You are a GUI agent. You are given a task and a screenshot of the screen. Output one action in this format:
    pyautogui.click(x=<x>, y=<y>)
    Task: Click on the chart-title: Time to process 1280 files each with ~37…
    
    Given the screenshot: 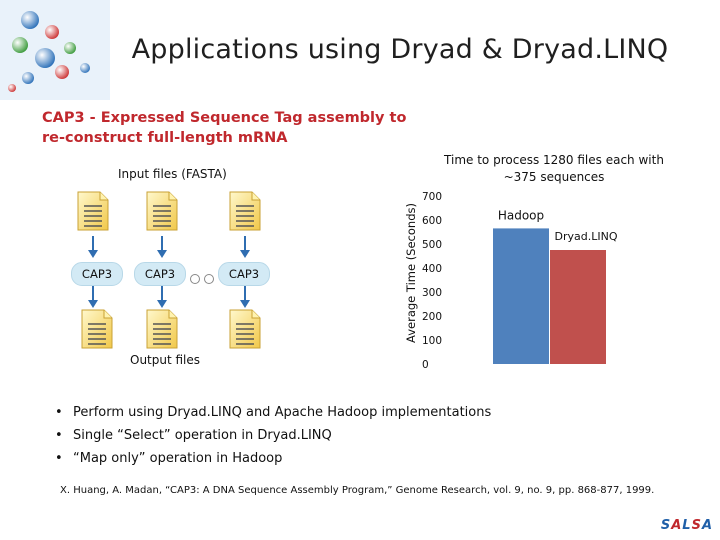 What is the action you would take?
    pyautogui.click(x=554, y=168)
    